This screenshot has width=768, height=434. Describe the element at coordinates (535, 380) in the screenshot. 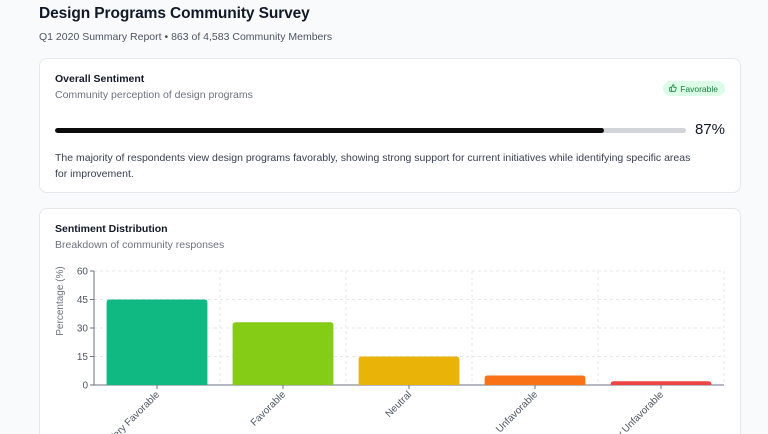

I see `bar-unfavorable` at that location.